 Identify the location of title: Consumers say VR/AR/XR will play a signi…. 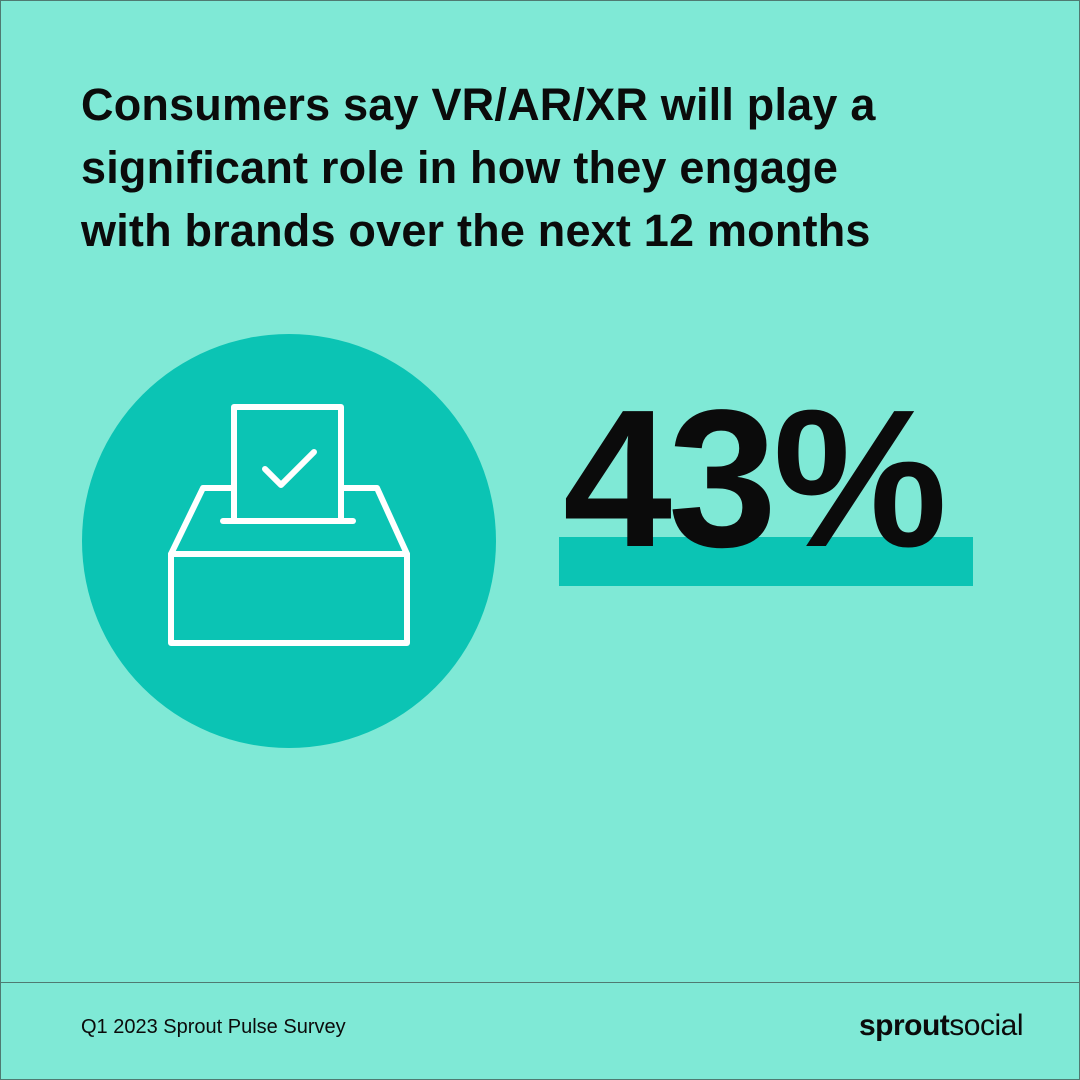
(478, 167).